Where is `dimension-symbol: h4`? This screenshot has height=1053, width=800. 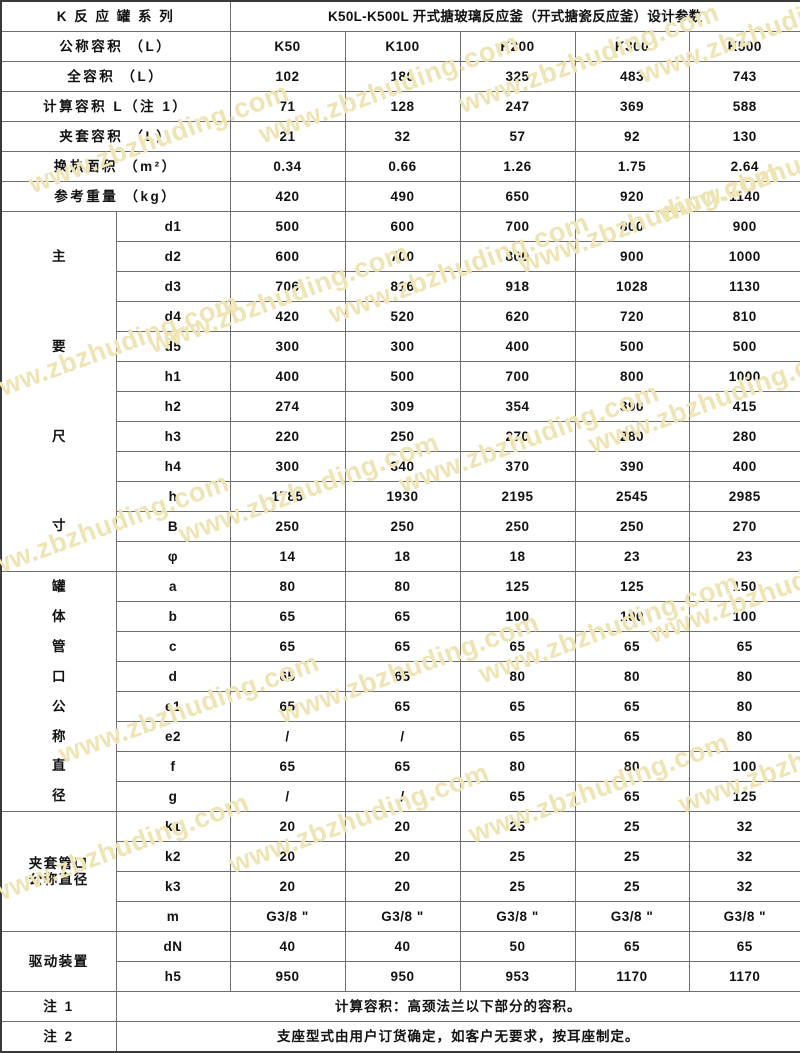 dimension-symbol: h4 is located at coordinates (173, 466).